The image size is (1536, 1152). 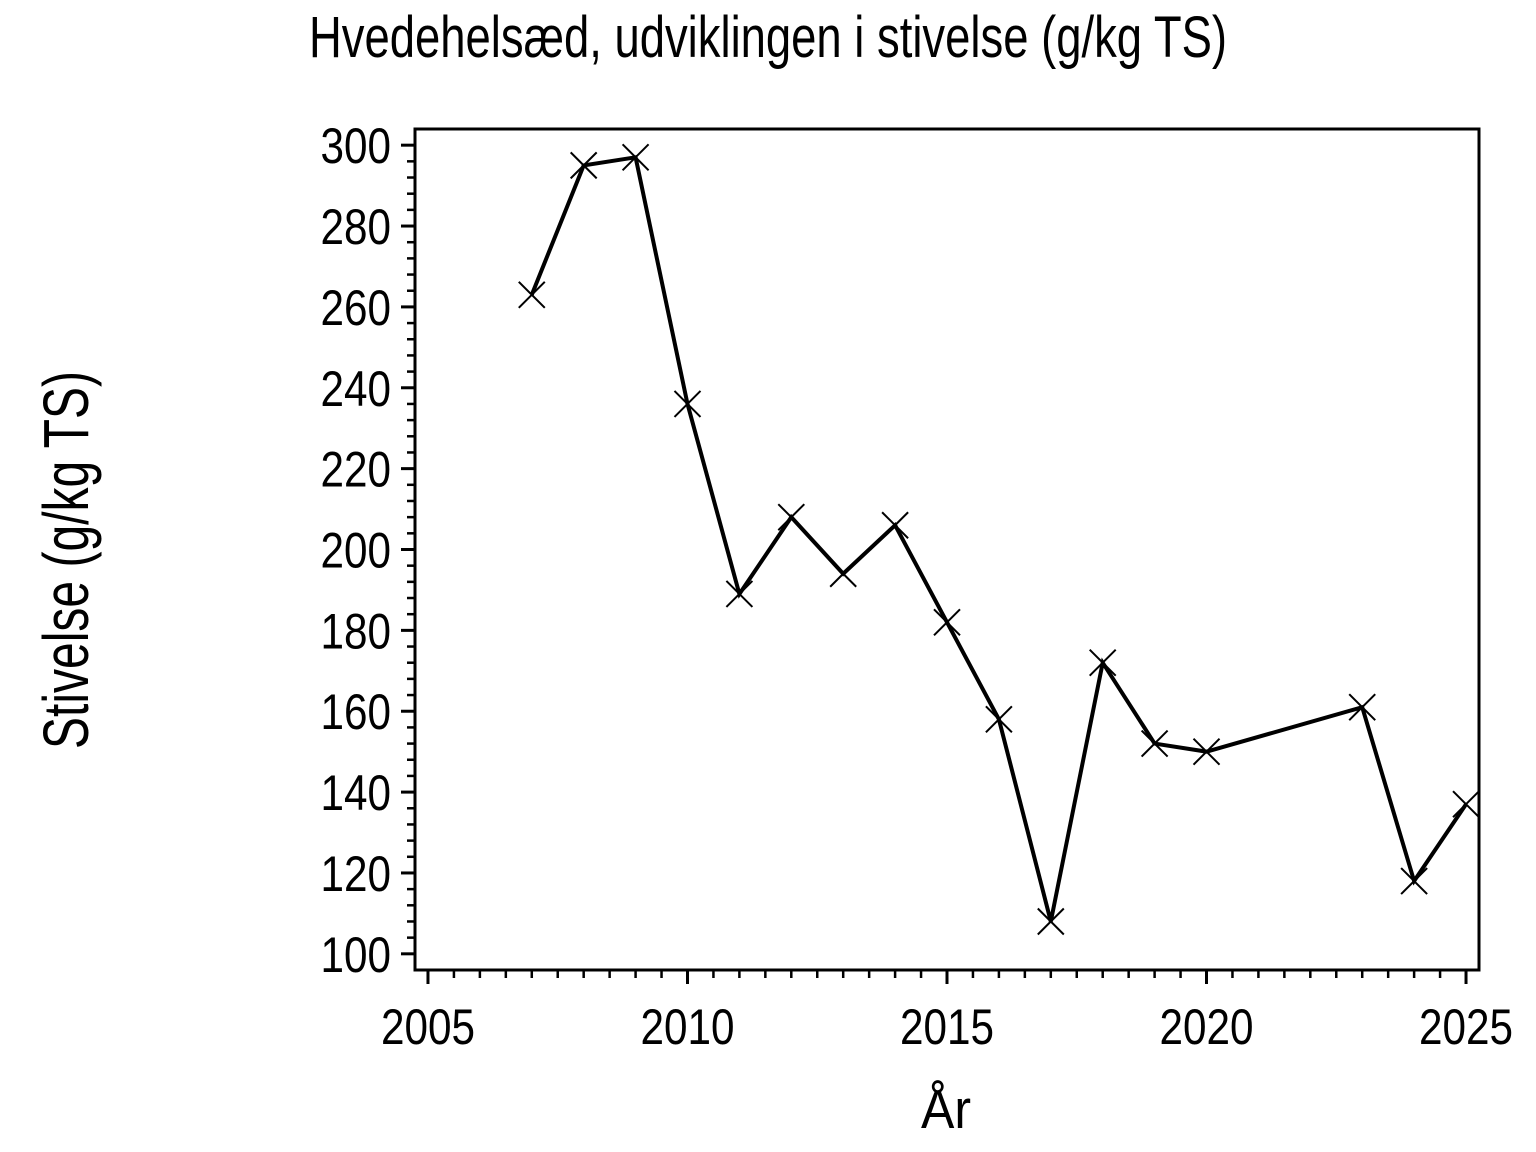 What do you see at coordinates (356, 955) in the screenshot?
I see `y-tick-label: 100` at bounding box center [356, 955].